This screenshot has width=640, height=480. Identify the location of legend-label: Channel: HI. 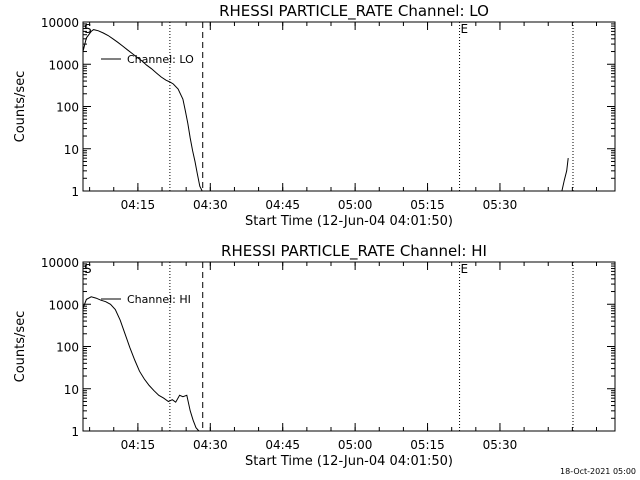
(159, 299).